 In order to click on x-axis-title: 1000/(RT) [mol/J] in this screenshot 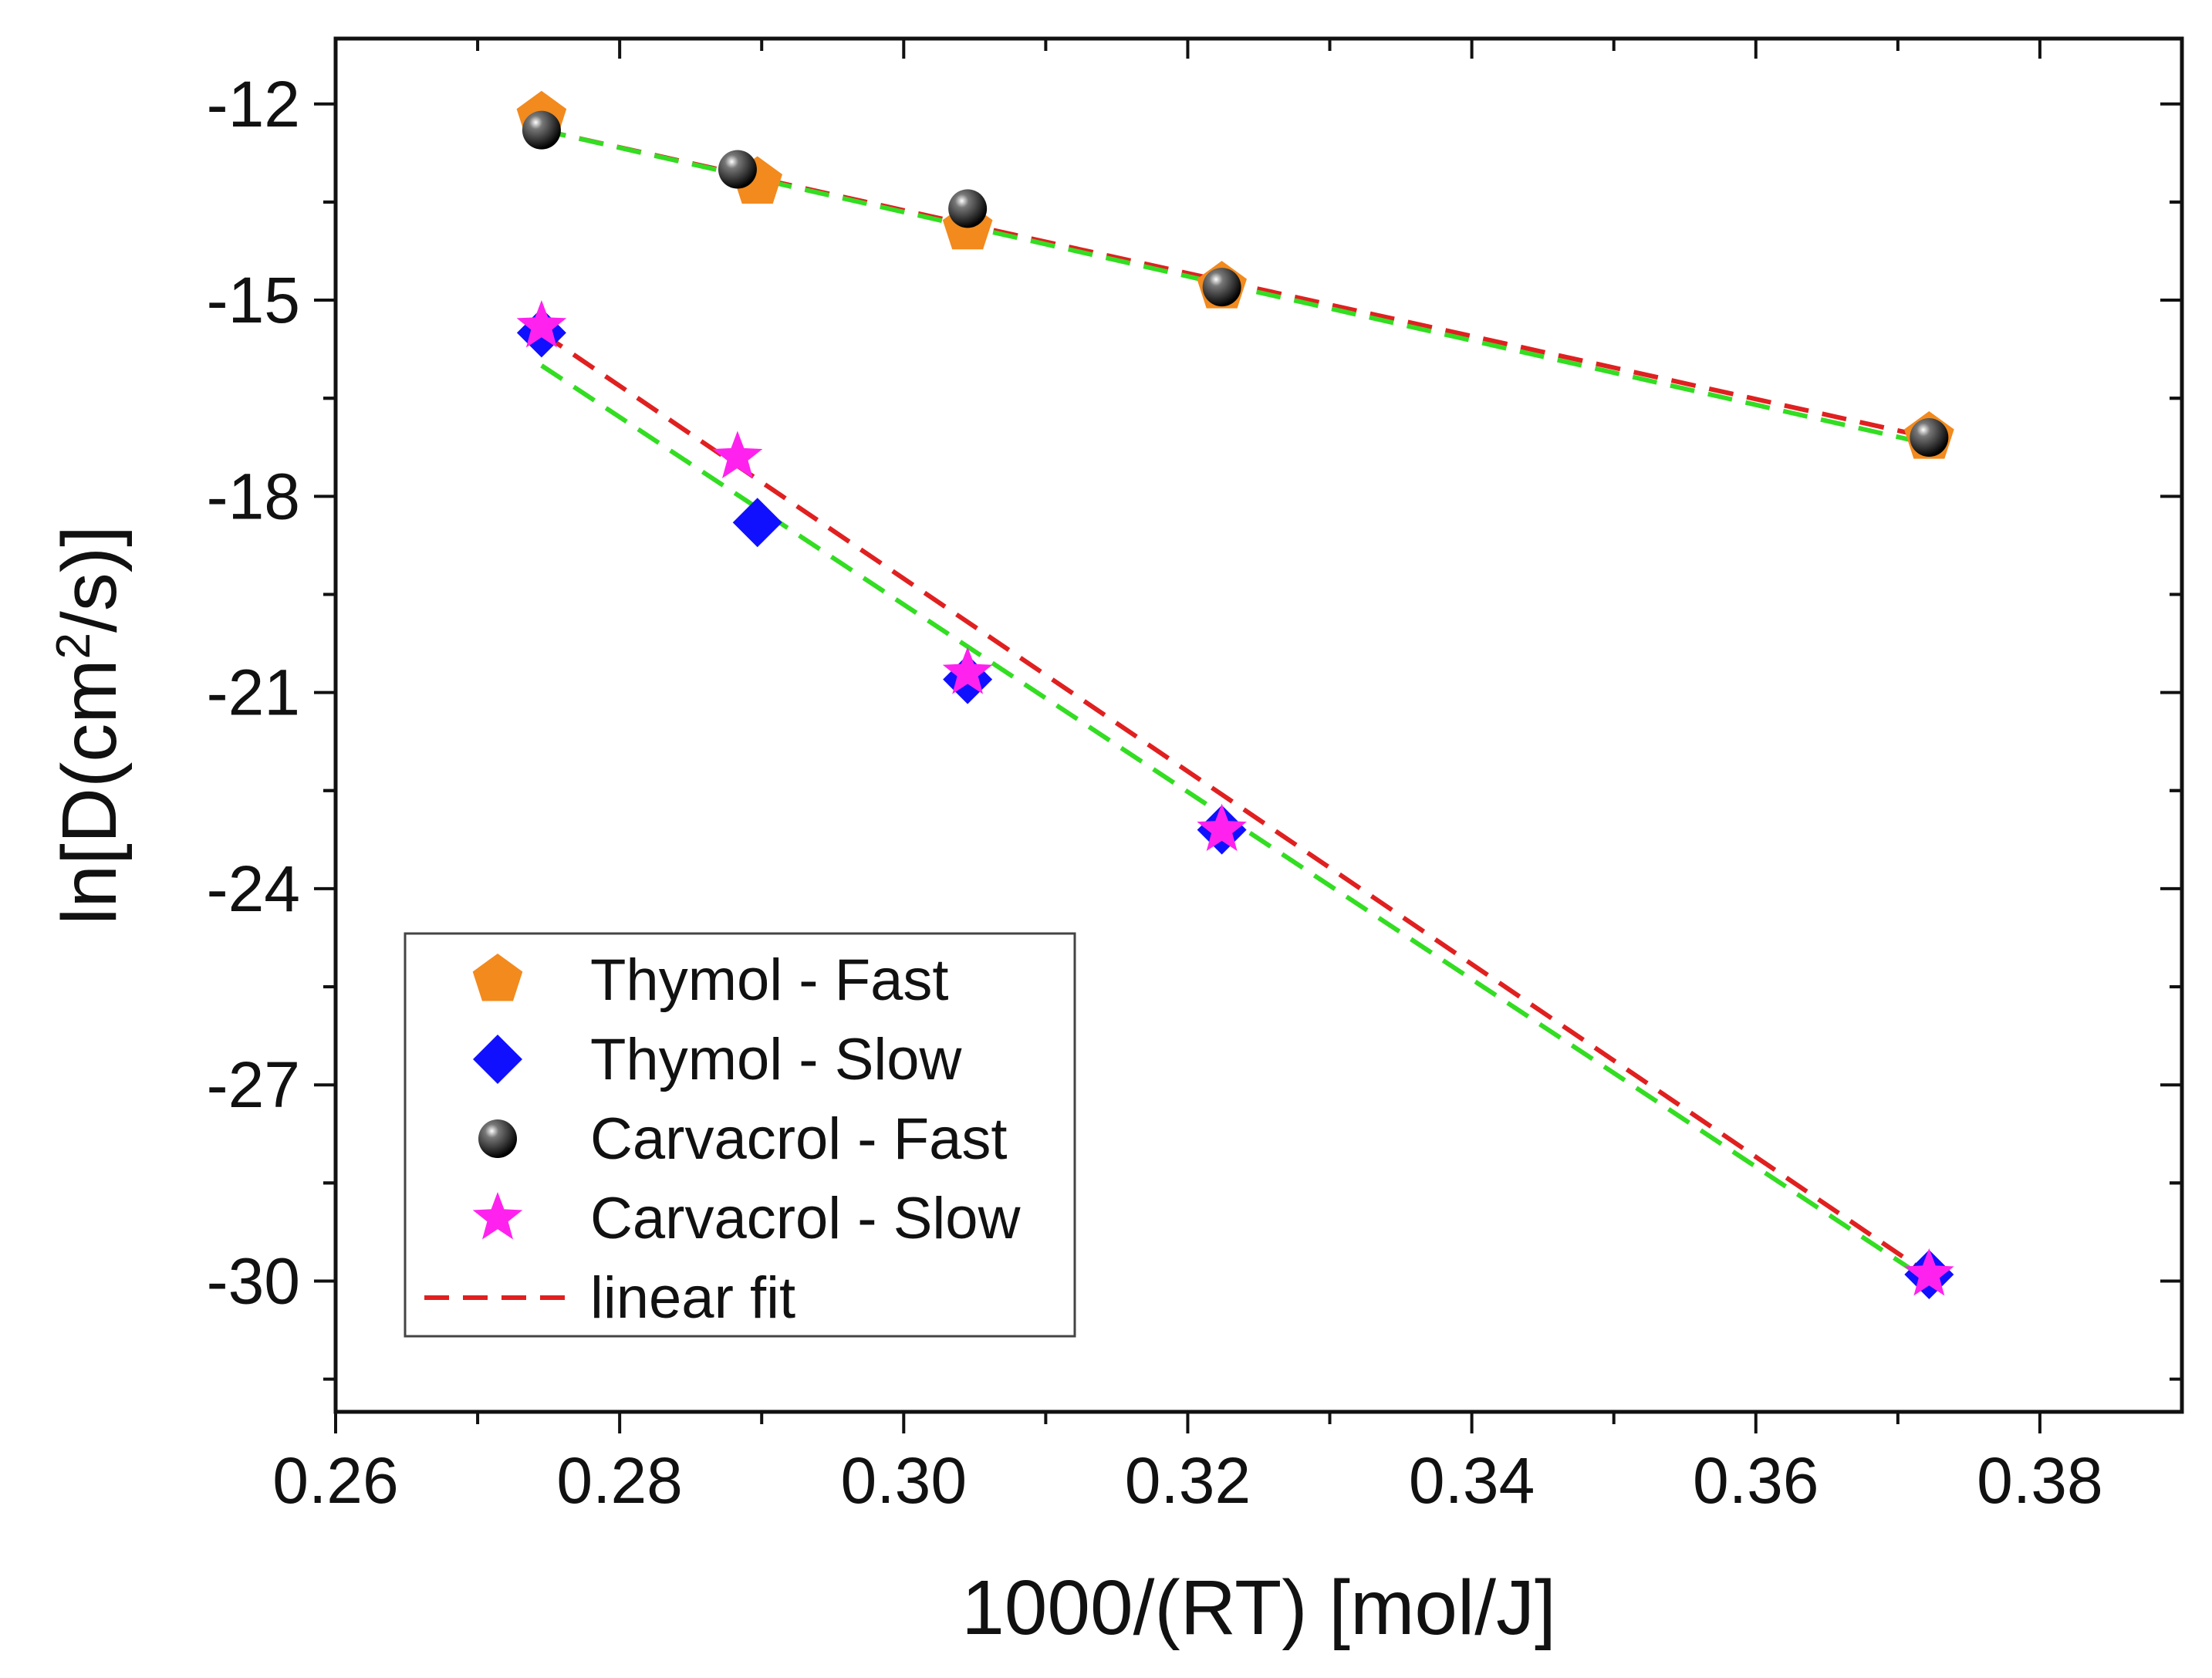, I will do `click(1258, 1608)`.